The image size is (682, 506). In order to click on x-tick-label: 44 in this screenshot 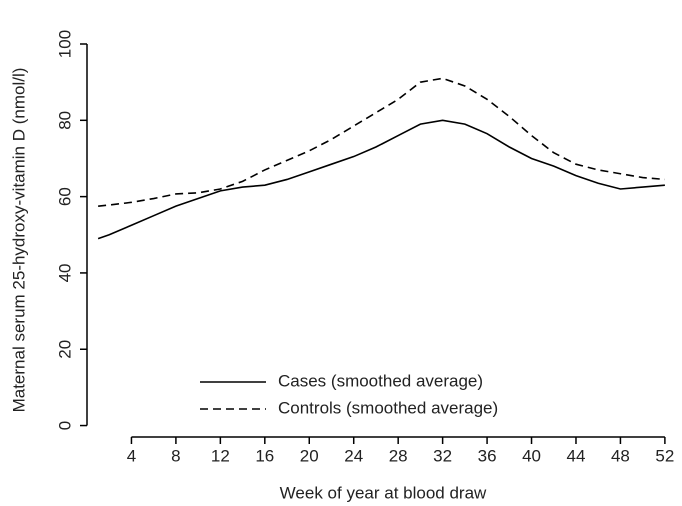, I will do `click(576, 455)`.